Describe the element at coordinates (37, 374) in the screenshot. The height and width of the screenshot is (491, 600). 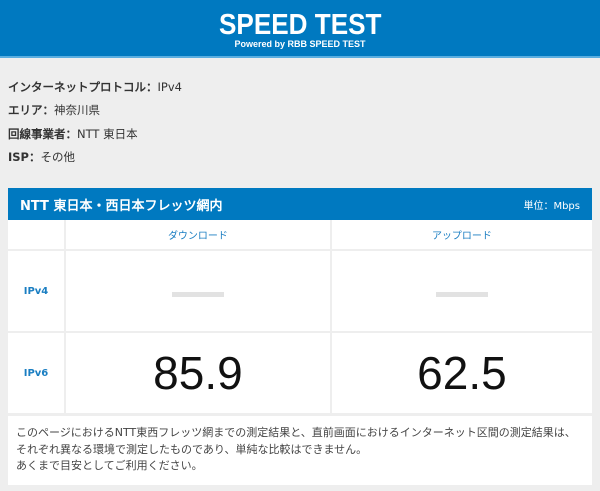
I see `row-label: IPv6` at that location.